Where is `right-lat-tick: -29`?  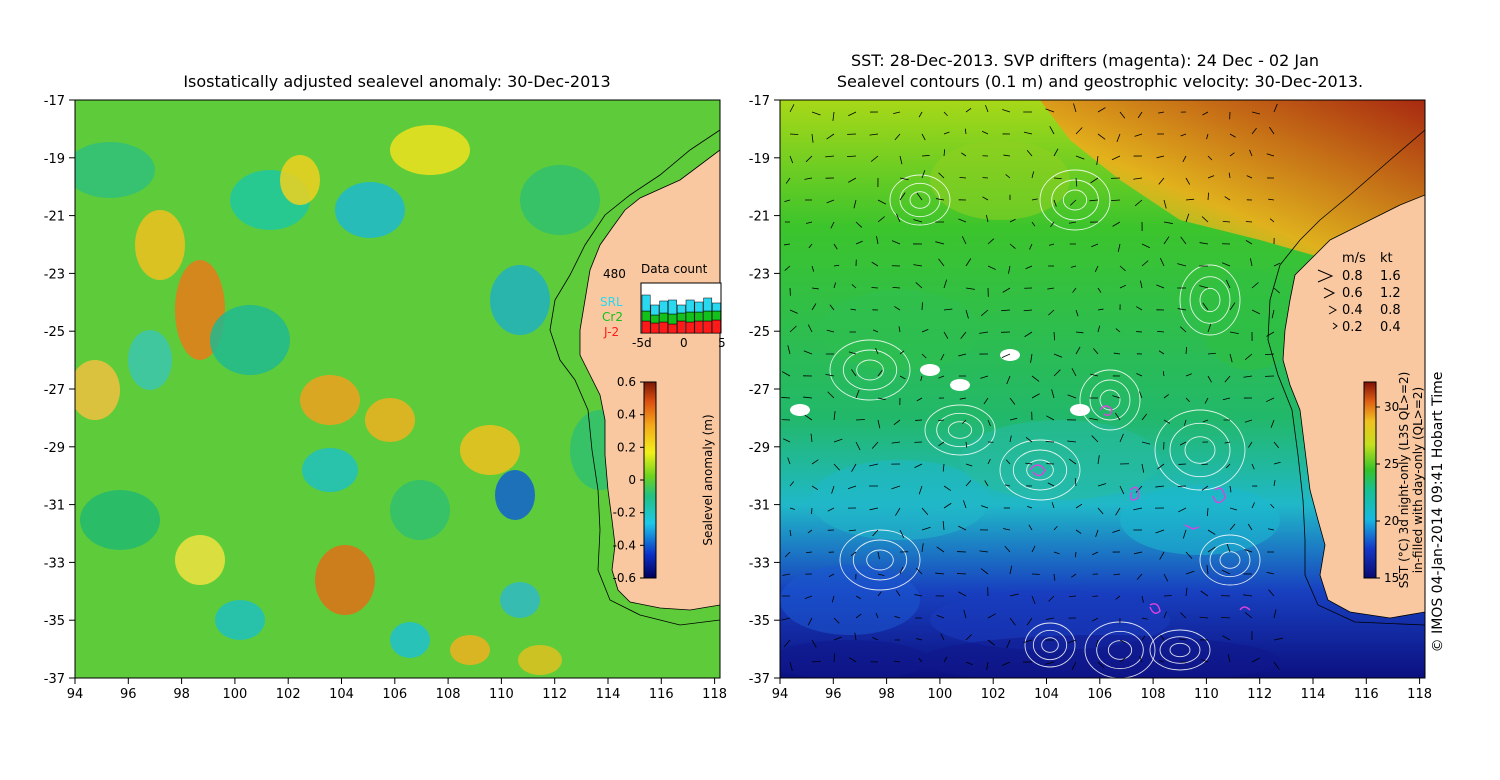 right-lat-tick: -29 is located at coordinates (759, 448).